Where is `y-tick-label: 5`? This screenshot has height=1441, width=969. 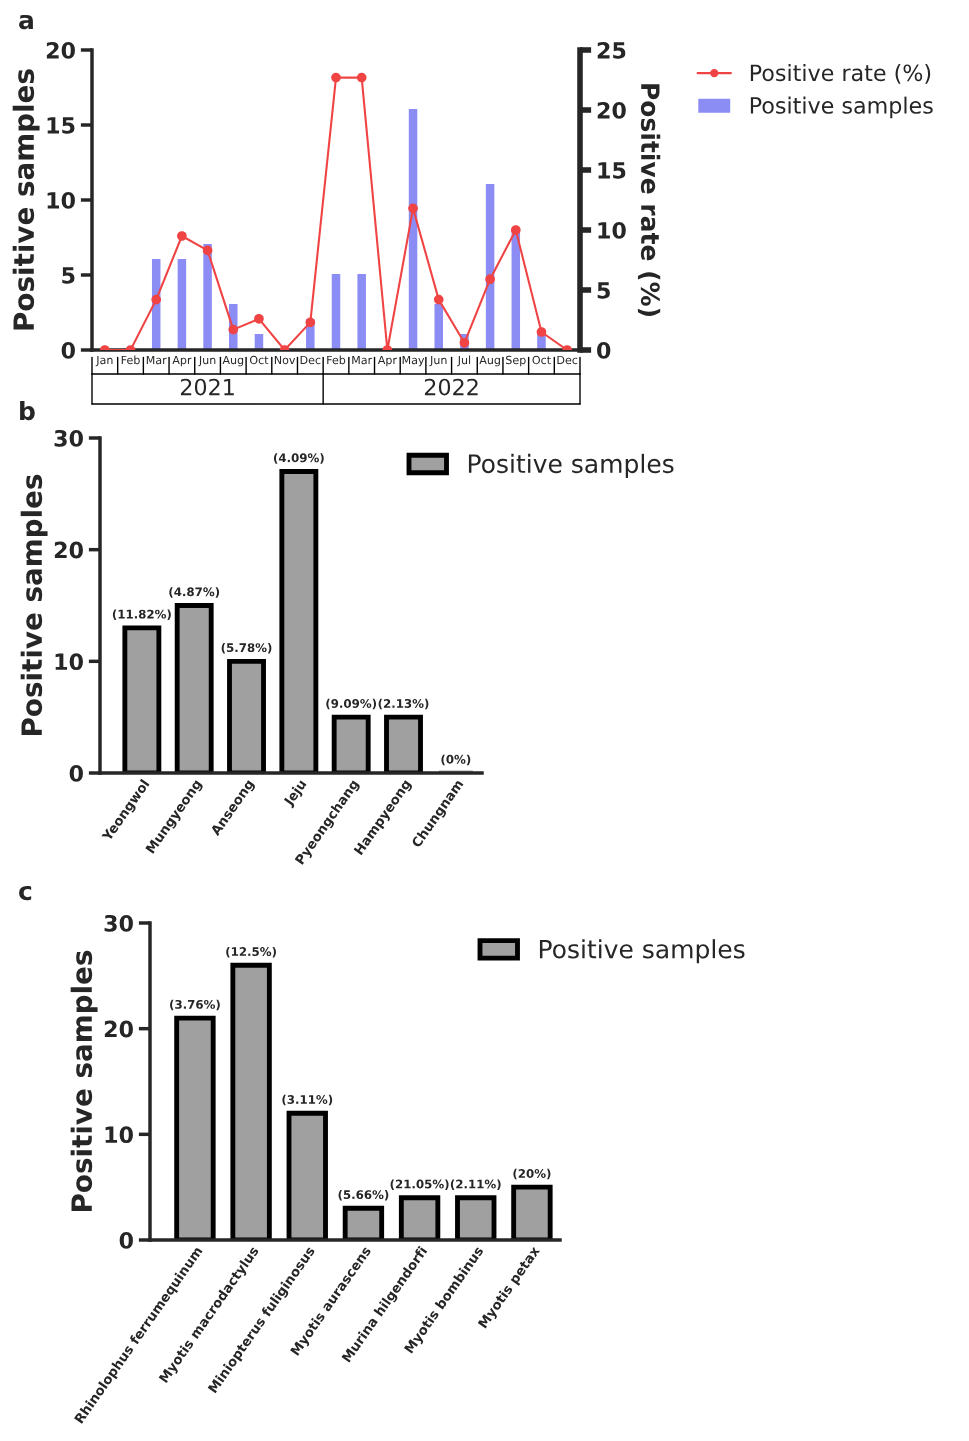
y-tick-label: 5 is located at coordinates (68, 275).